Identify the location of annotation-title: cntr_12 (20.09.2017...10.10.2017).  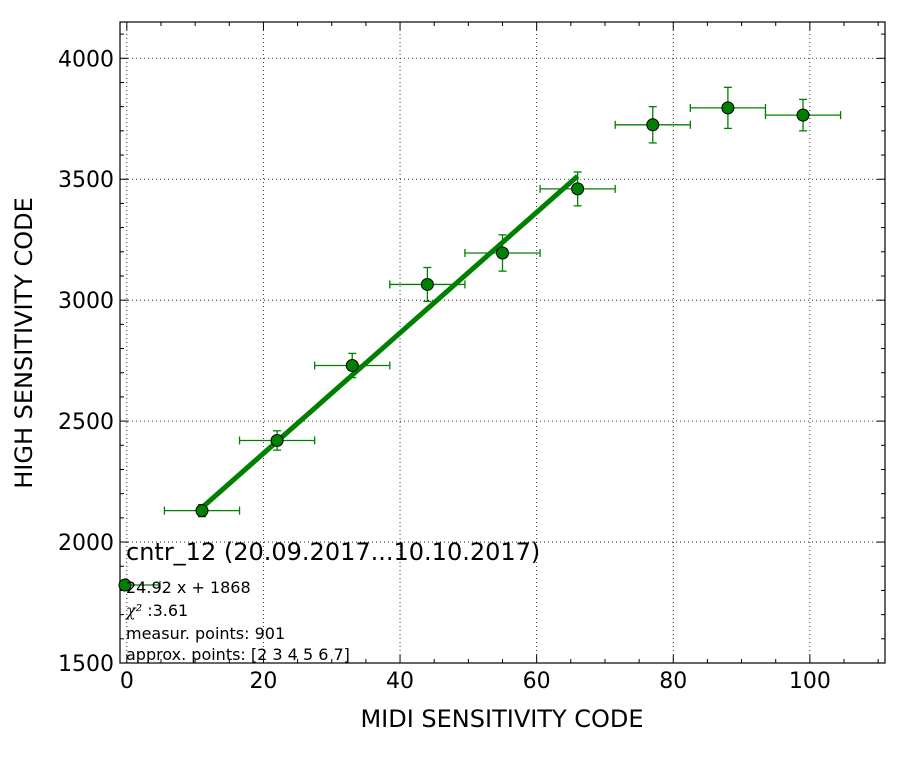
(333, 552).